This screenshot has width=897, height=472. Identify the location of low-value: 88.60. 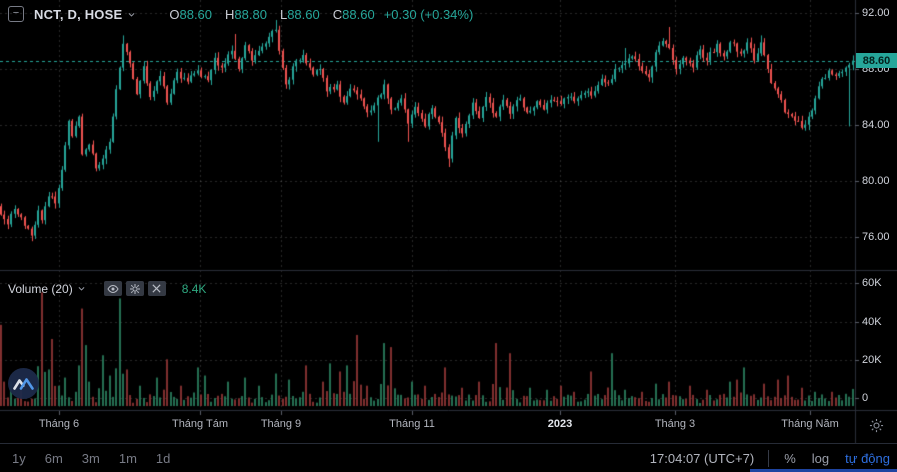
(303, 14).